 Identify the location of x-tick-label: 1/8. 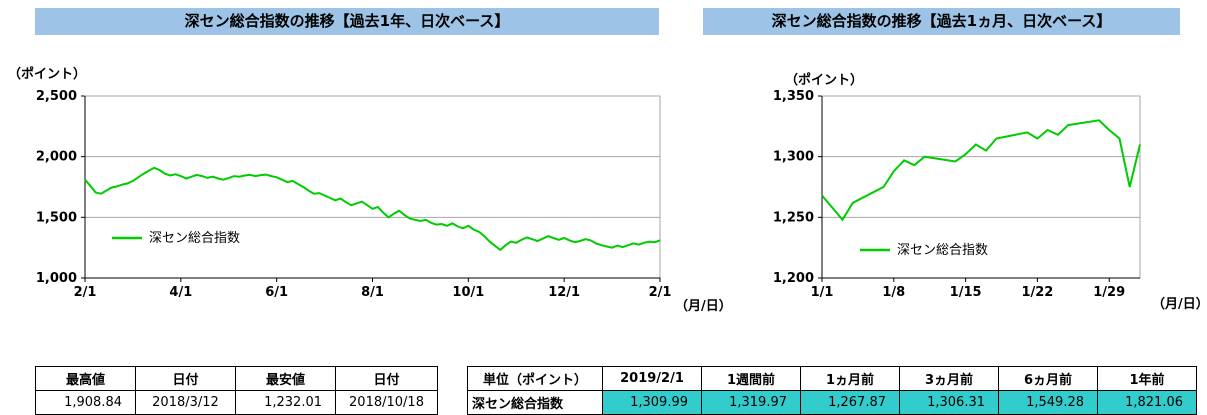
(893, 292).